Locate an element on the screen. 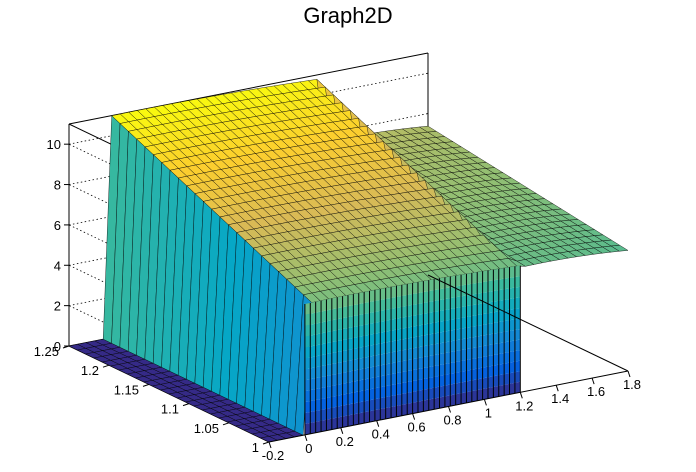 This screenshot has width=696, height=472. z-tick-label: 8 is located at coordinates (57, 185).